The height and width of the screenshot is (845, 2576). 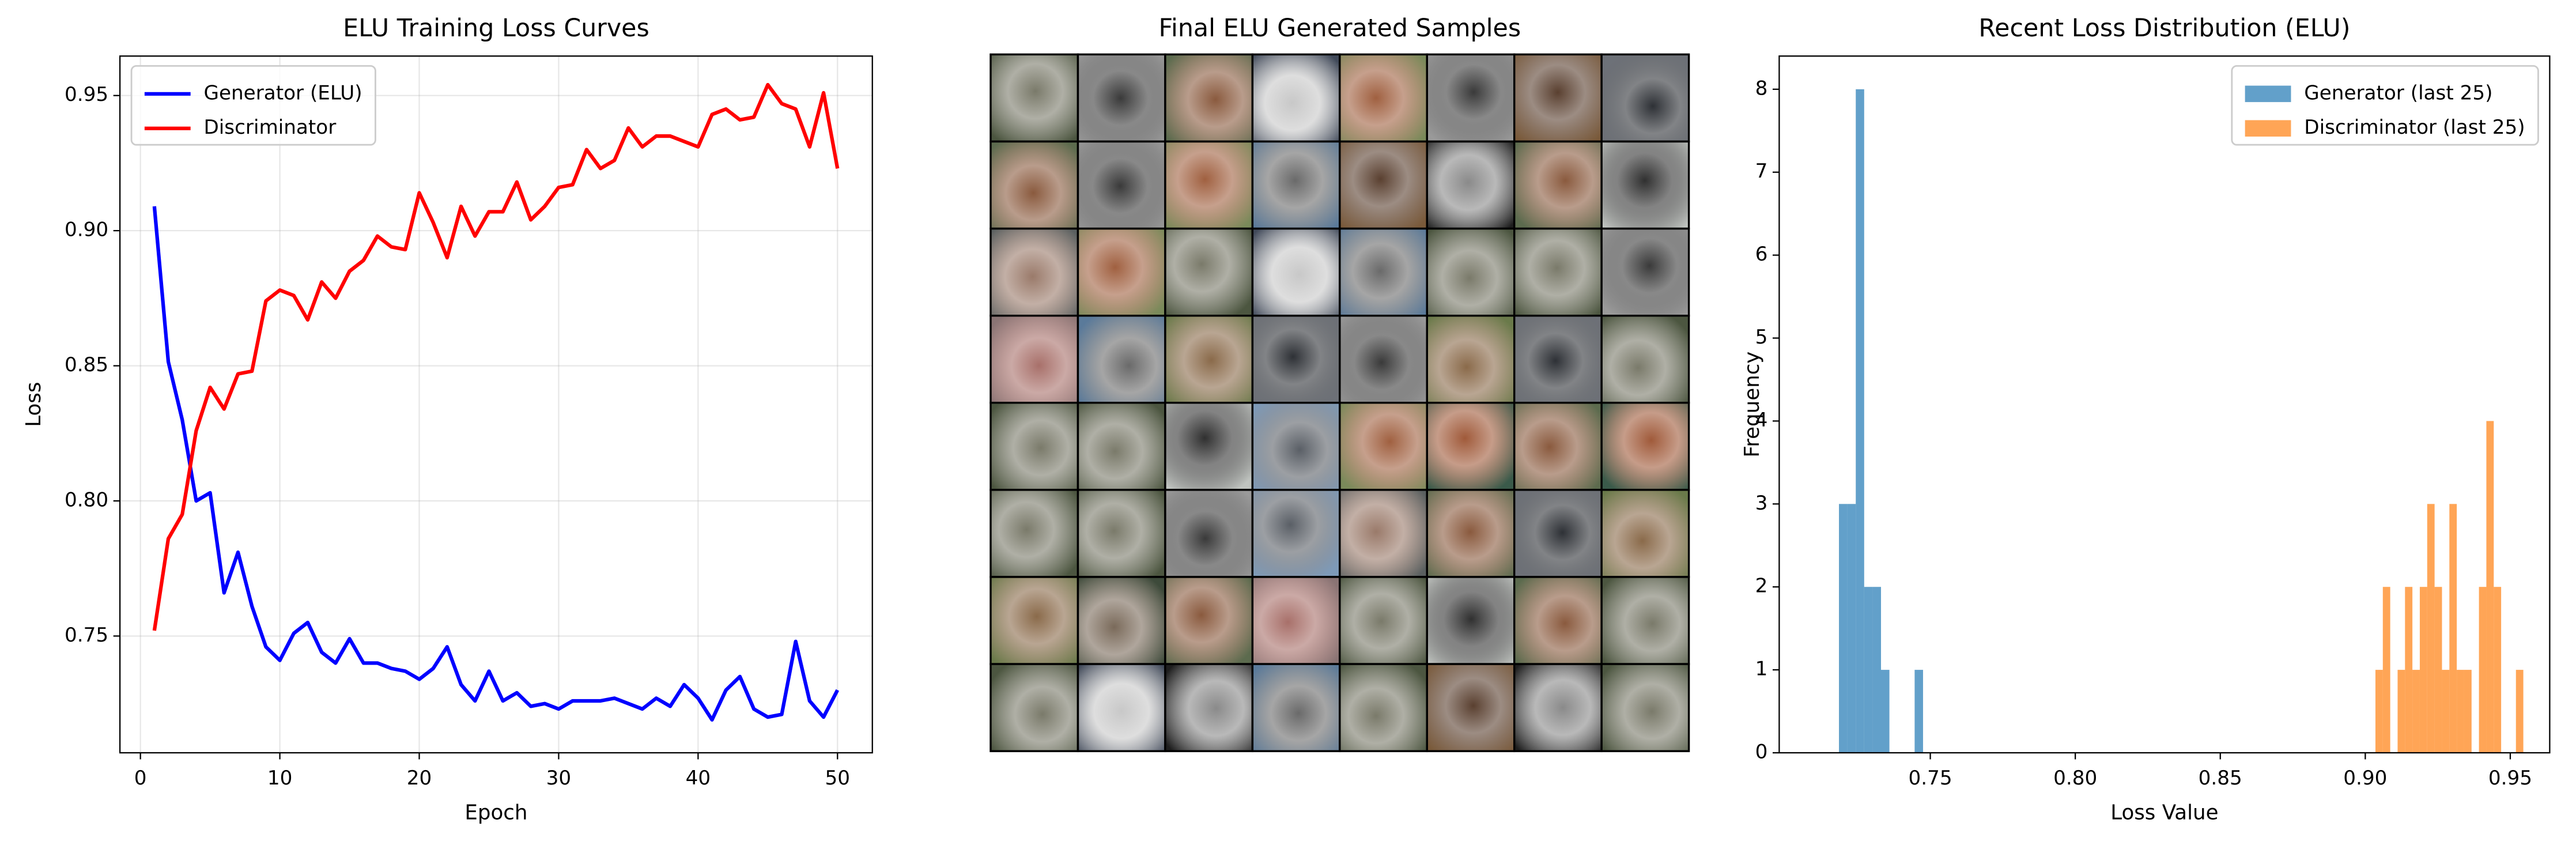 What do you see at coordinates (2164, 28) in the screenshot?
I see `chart-title: Recent Loss Distribution (ELU)` at bounding box center [2164, 28].